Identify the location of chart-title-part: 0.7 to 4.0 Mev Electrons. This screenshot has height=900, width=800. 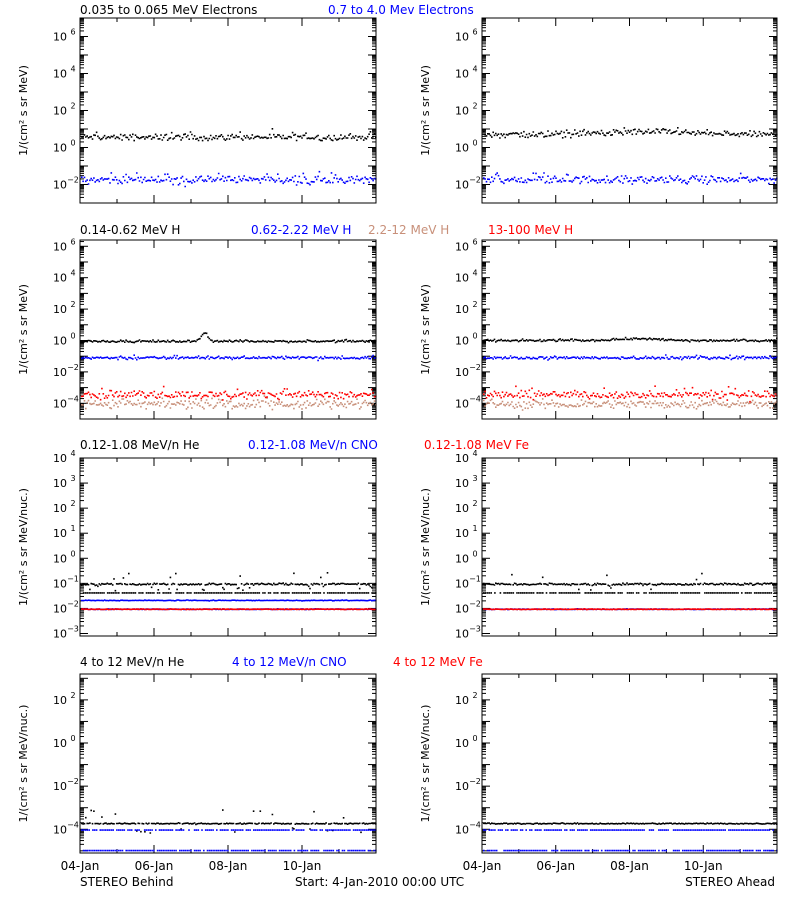
(401, 10).